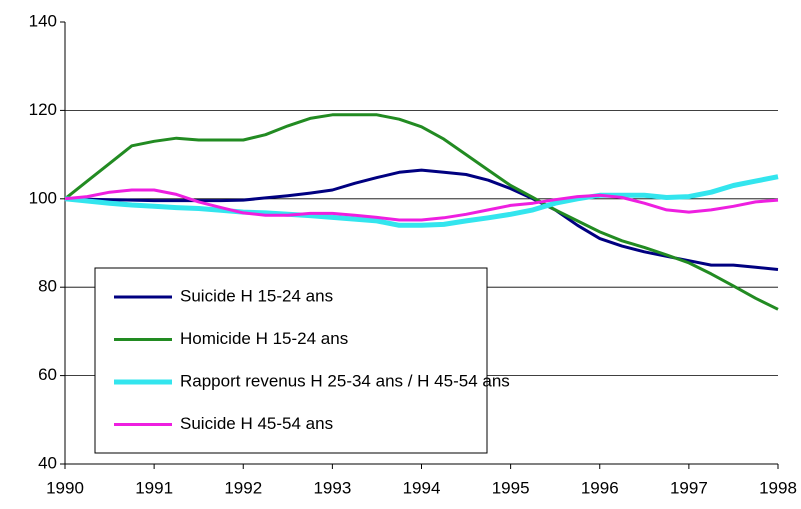 The width and height of the screenshot is (801, 509). Describe the element at coordinates (332, 487) in the screenshot. I see `x-tick-label: 1993` at that location.